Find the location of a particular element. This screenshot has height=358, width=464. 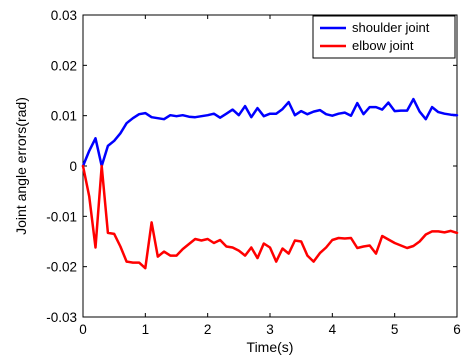

legend-label-shoulder: shoulder joint is located at coordinates (391, 27).